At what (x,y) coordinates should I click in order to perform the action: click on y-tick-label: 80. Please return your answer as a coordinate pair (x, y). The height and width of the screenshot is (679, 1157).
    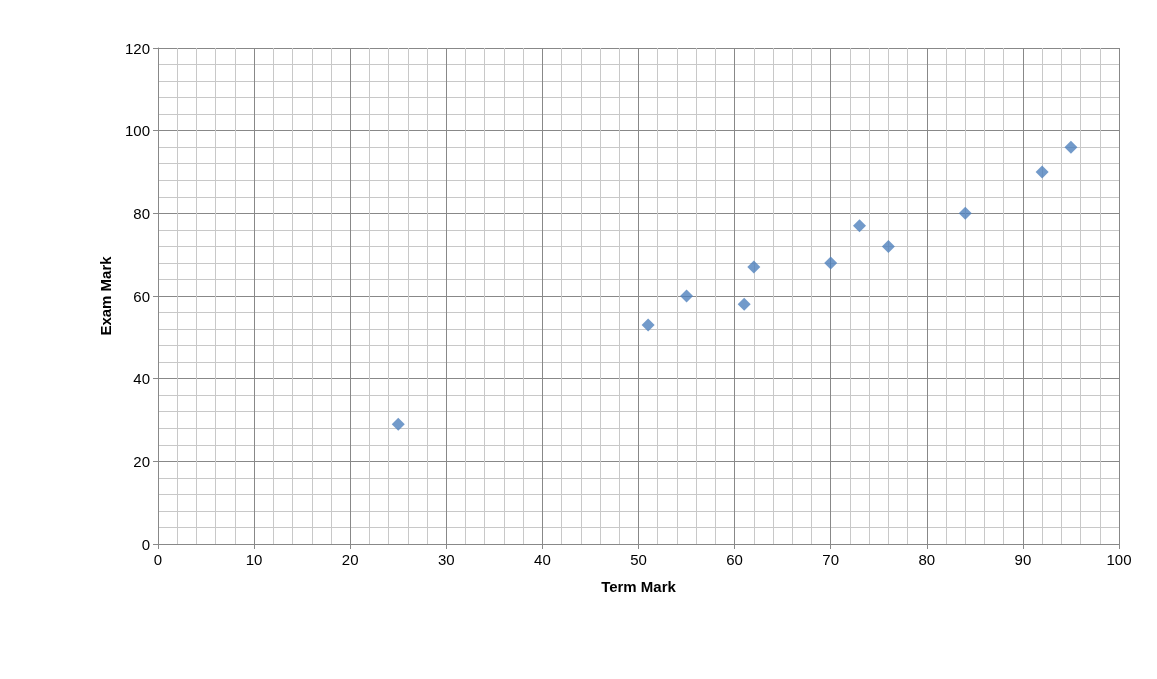
    Looking at the image, I should click on (141, 213).